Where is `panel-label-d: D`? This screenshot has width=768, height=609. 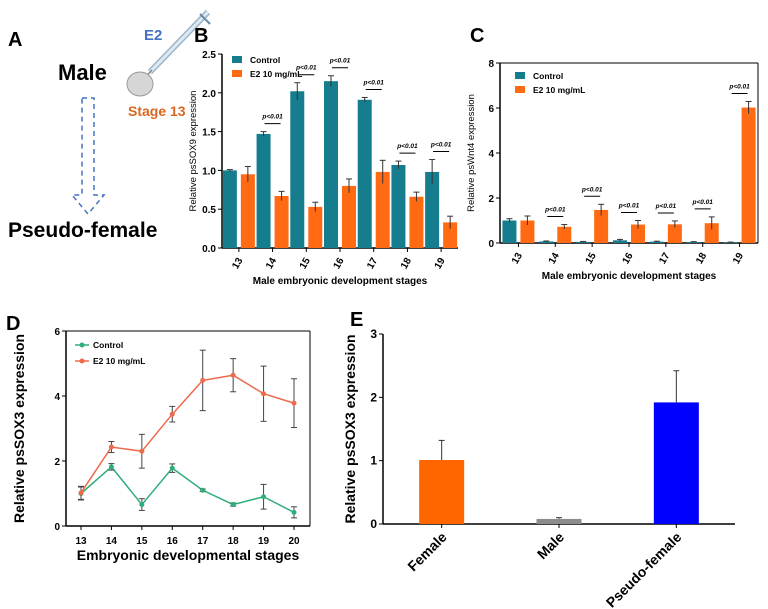
panel-label-d: D is located at coordinates (13, 324).